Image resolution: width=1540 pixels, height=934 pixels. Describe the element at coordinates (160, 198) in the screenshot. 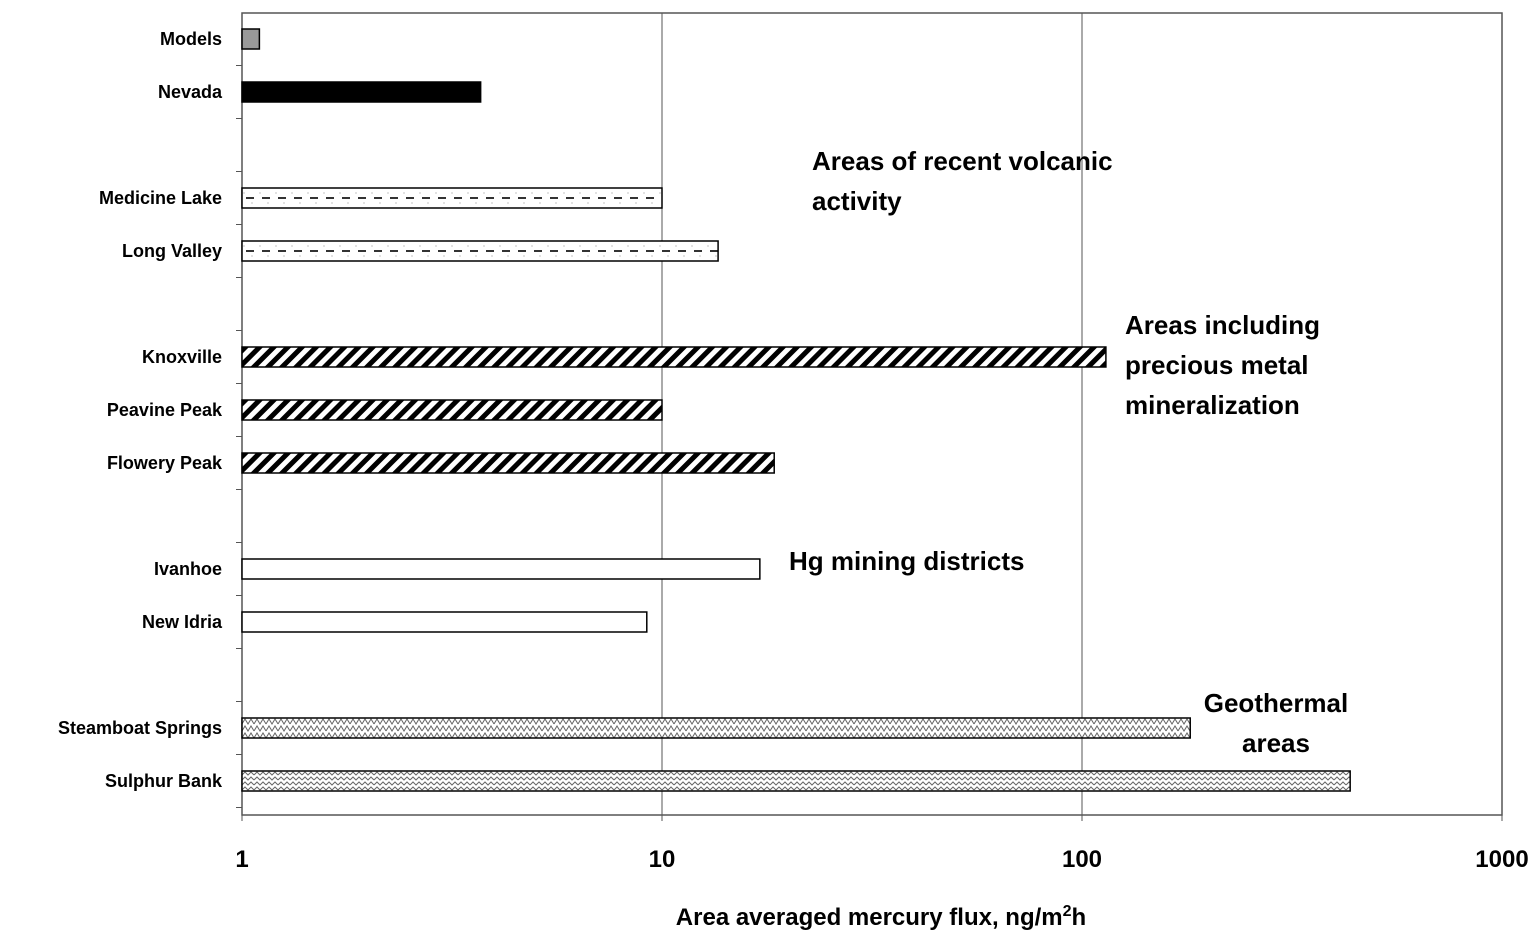

I see `y-tick-label: Medicine Lake` at that location.